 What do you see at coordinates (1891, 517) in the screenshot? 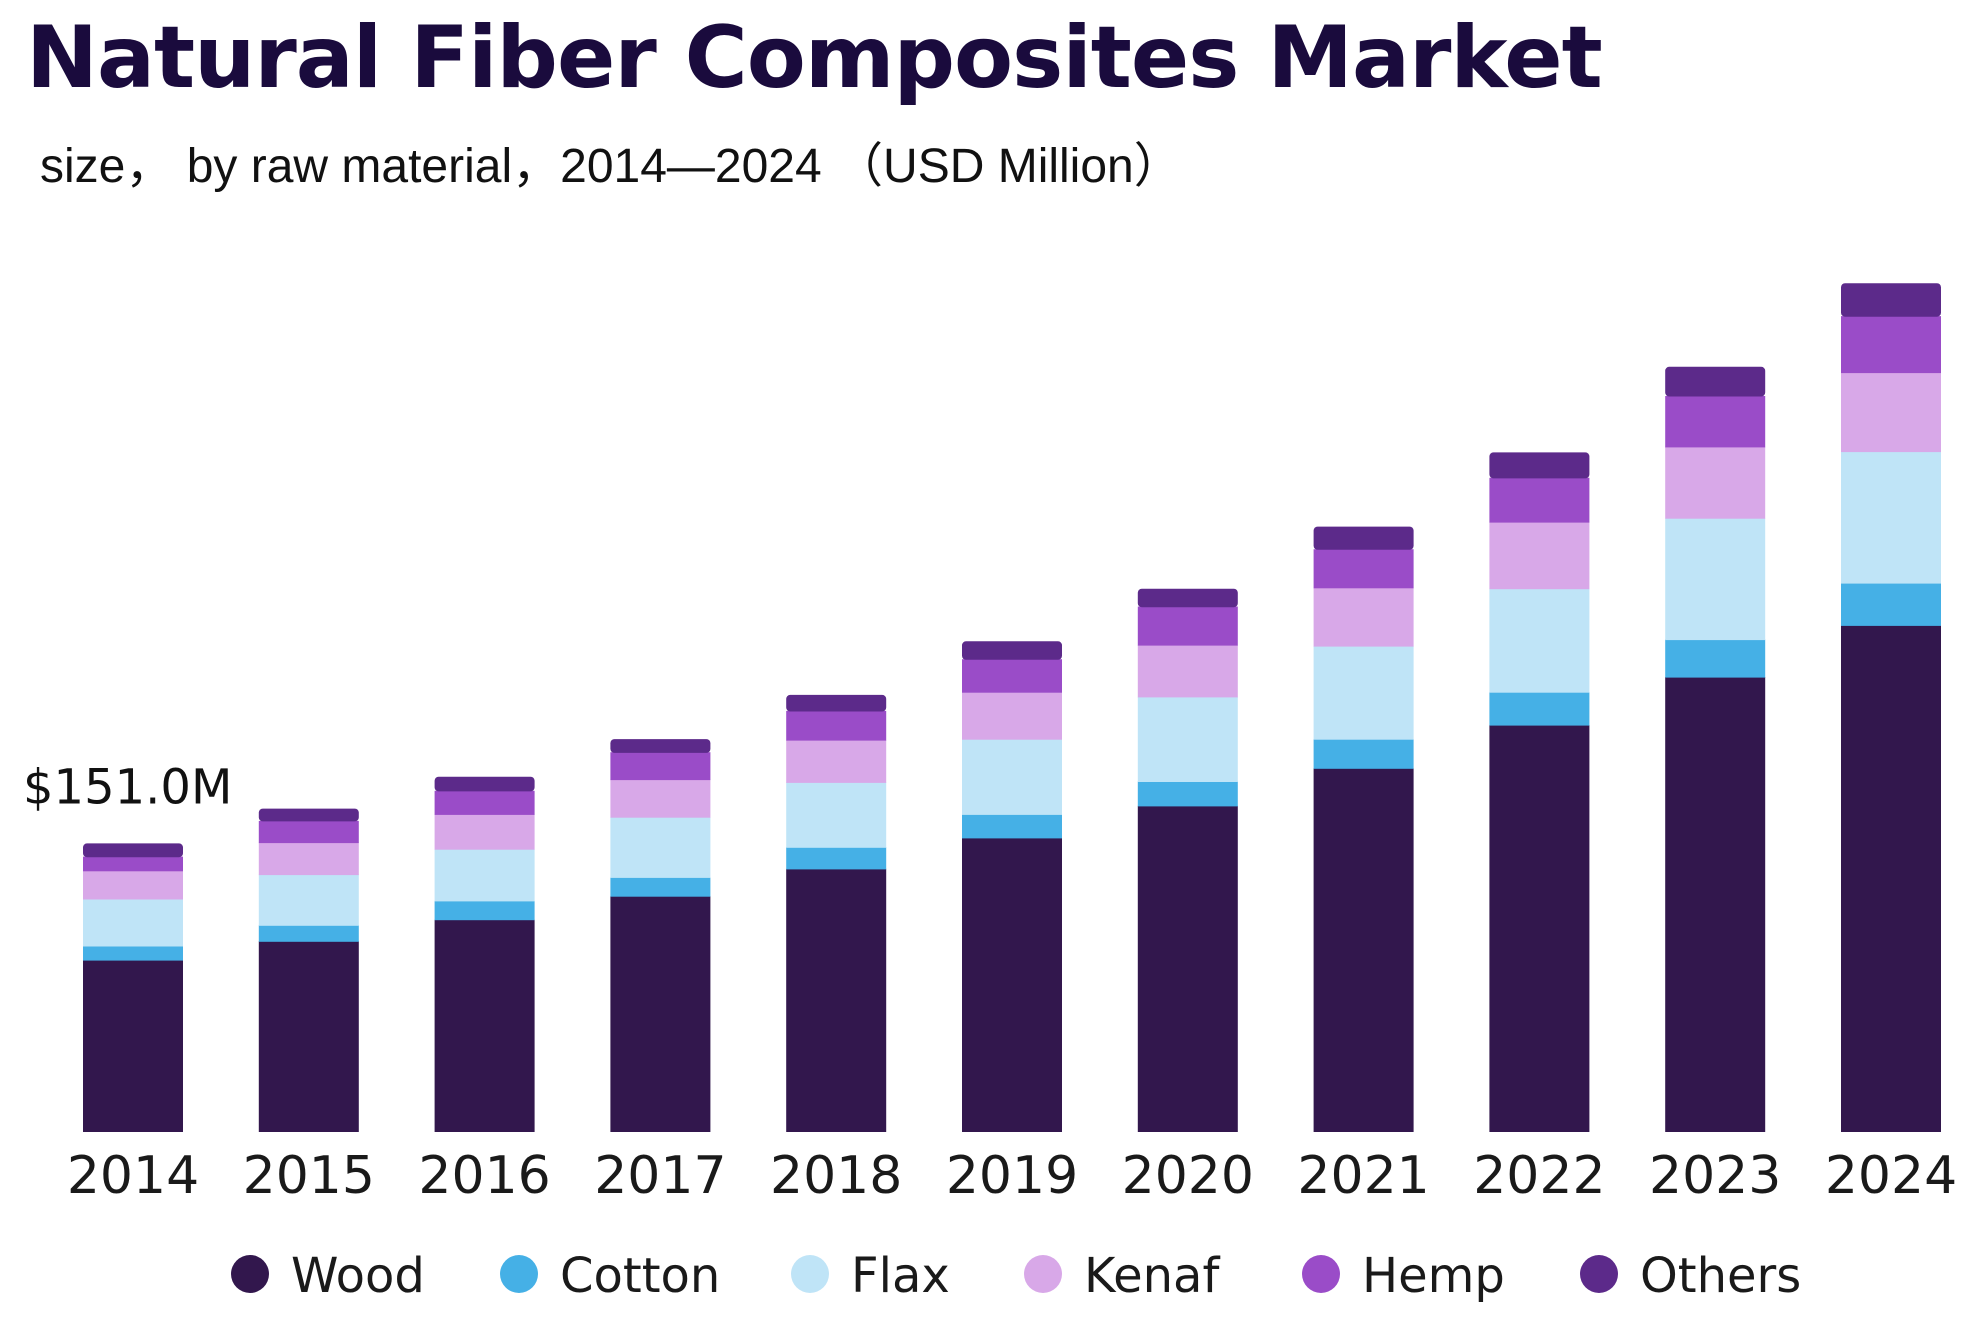
I see `bar-segment-flax-2024` at bounding box center [1891, 517].